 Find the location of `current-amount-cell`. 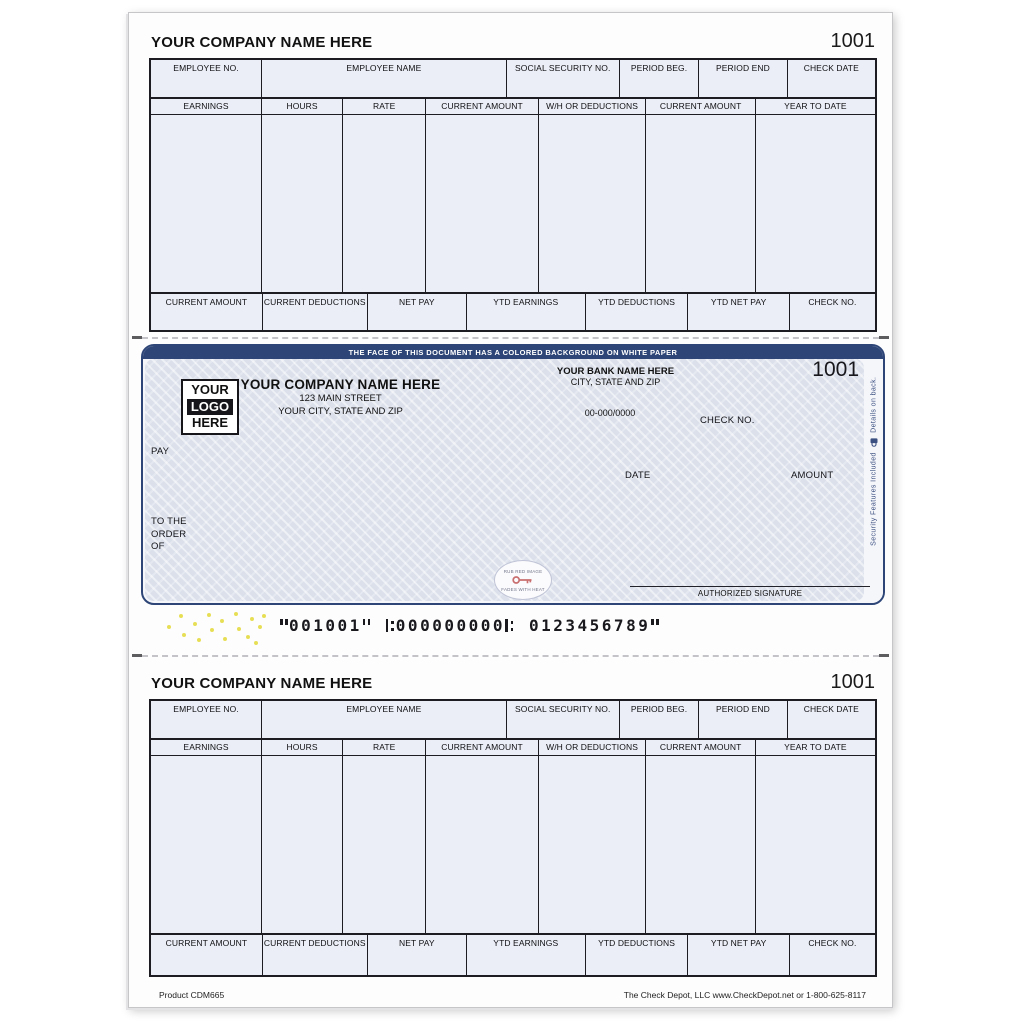

current-amount-cell is located at coordinates (481, 203).